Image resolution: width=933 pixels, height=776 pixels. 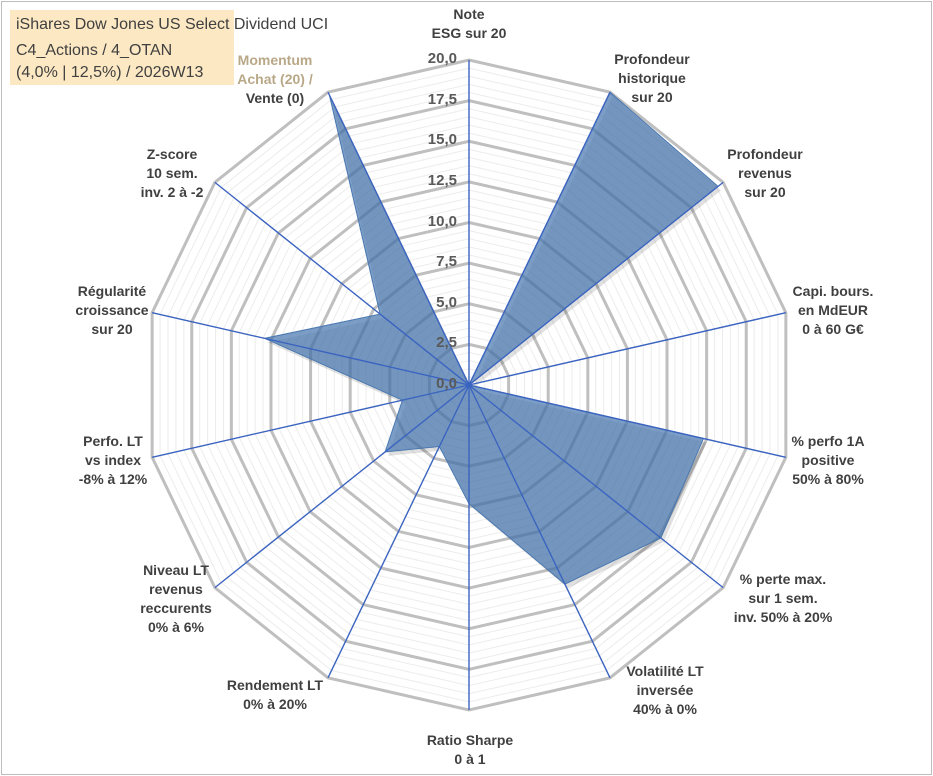 What do you see at coordinates (275, 685) in the screenshot?
I see `axis-label-line: Rendement LT` at bounding box center [275, 685].